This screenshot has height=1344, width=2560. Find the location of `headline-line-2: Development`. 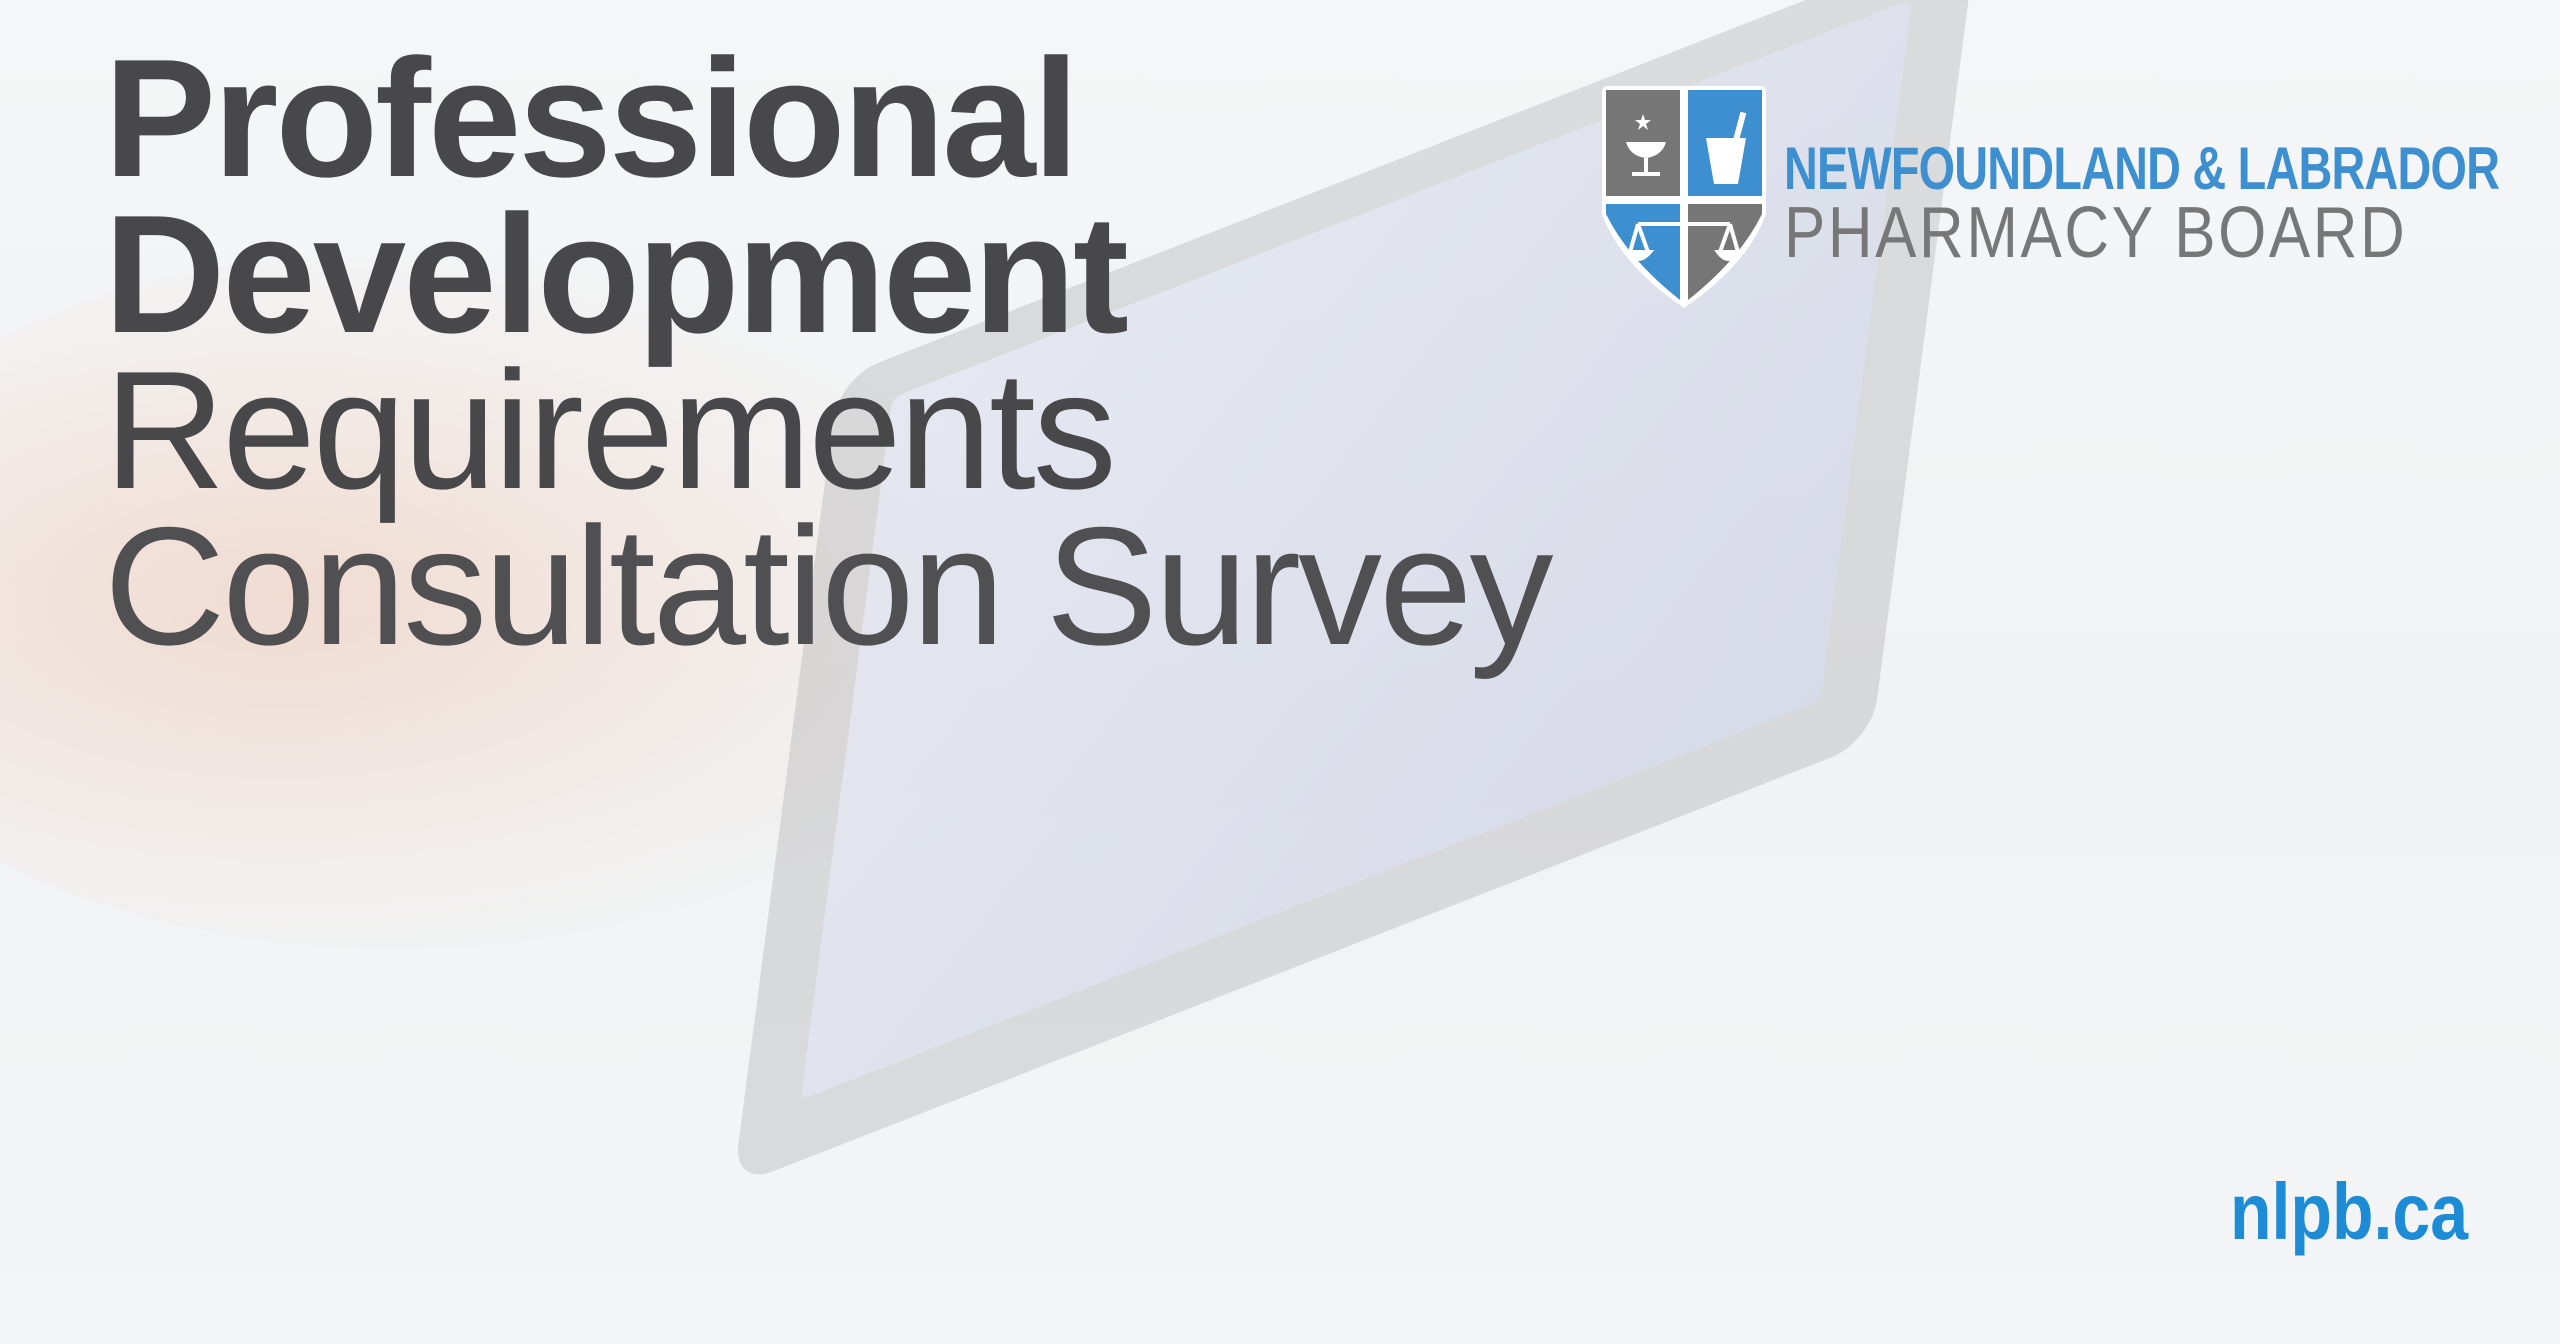

headline-line-2: Development is located at coordinates (616, 274).